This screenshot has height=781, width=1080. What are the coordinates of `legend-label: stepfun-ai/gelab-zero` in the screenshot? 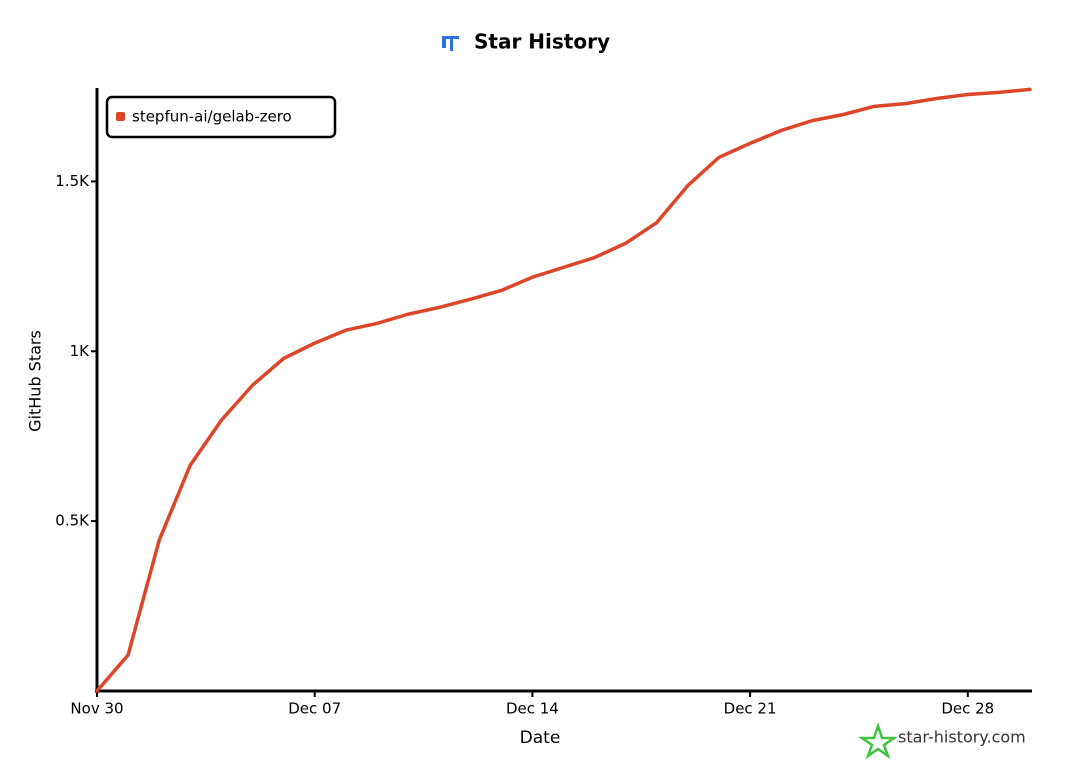 It's located at (212, 117).